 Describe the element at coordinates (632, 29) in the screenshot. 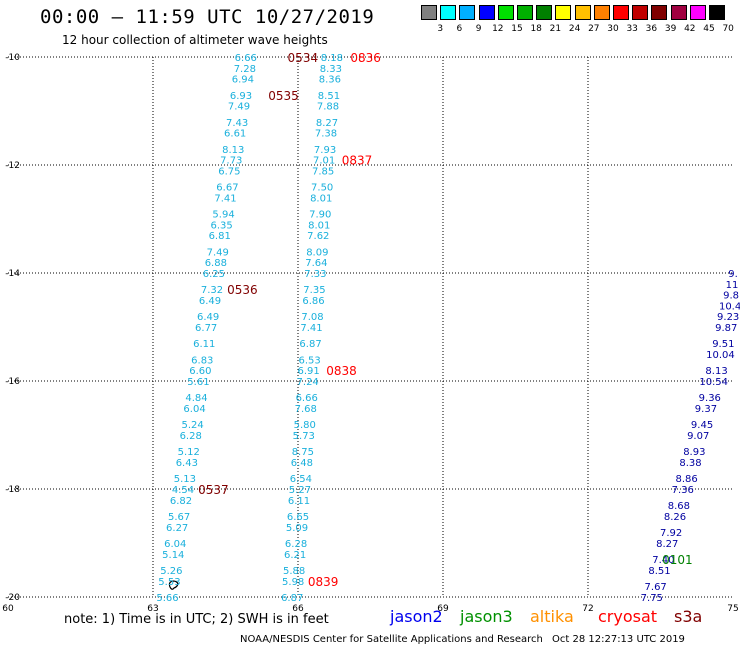

I see `legend-label: 33` at that location.